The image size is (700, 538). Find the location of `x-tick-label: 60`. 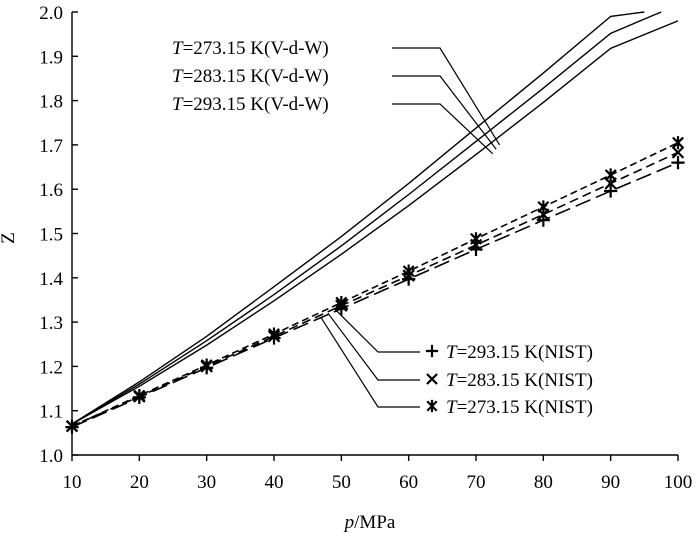

x-tick-label: 60 is located at coordinates (408, 482).